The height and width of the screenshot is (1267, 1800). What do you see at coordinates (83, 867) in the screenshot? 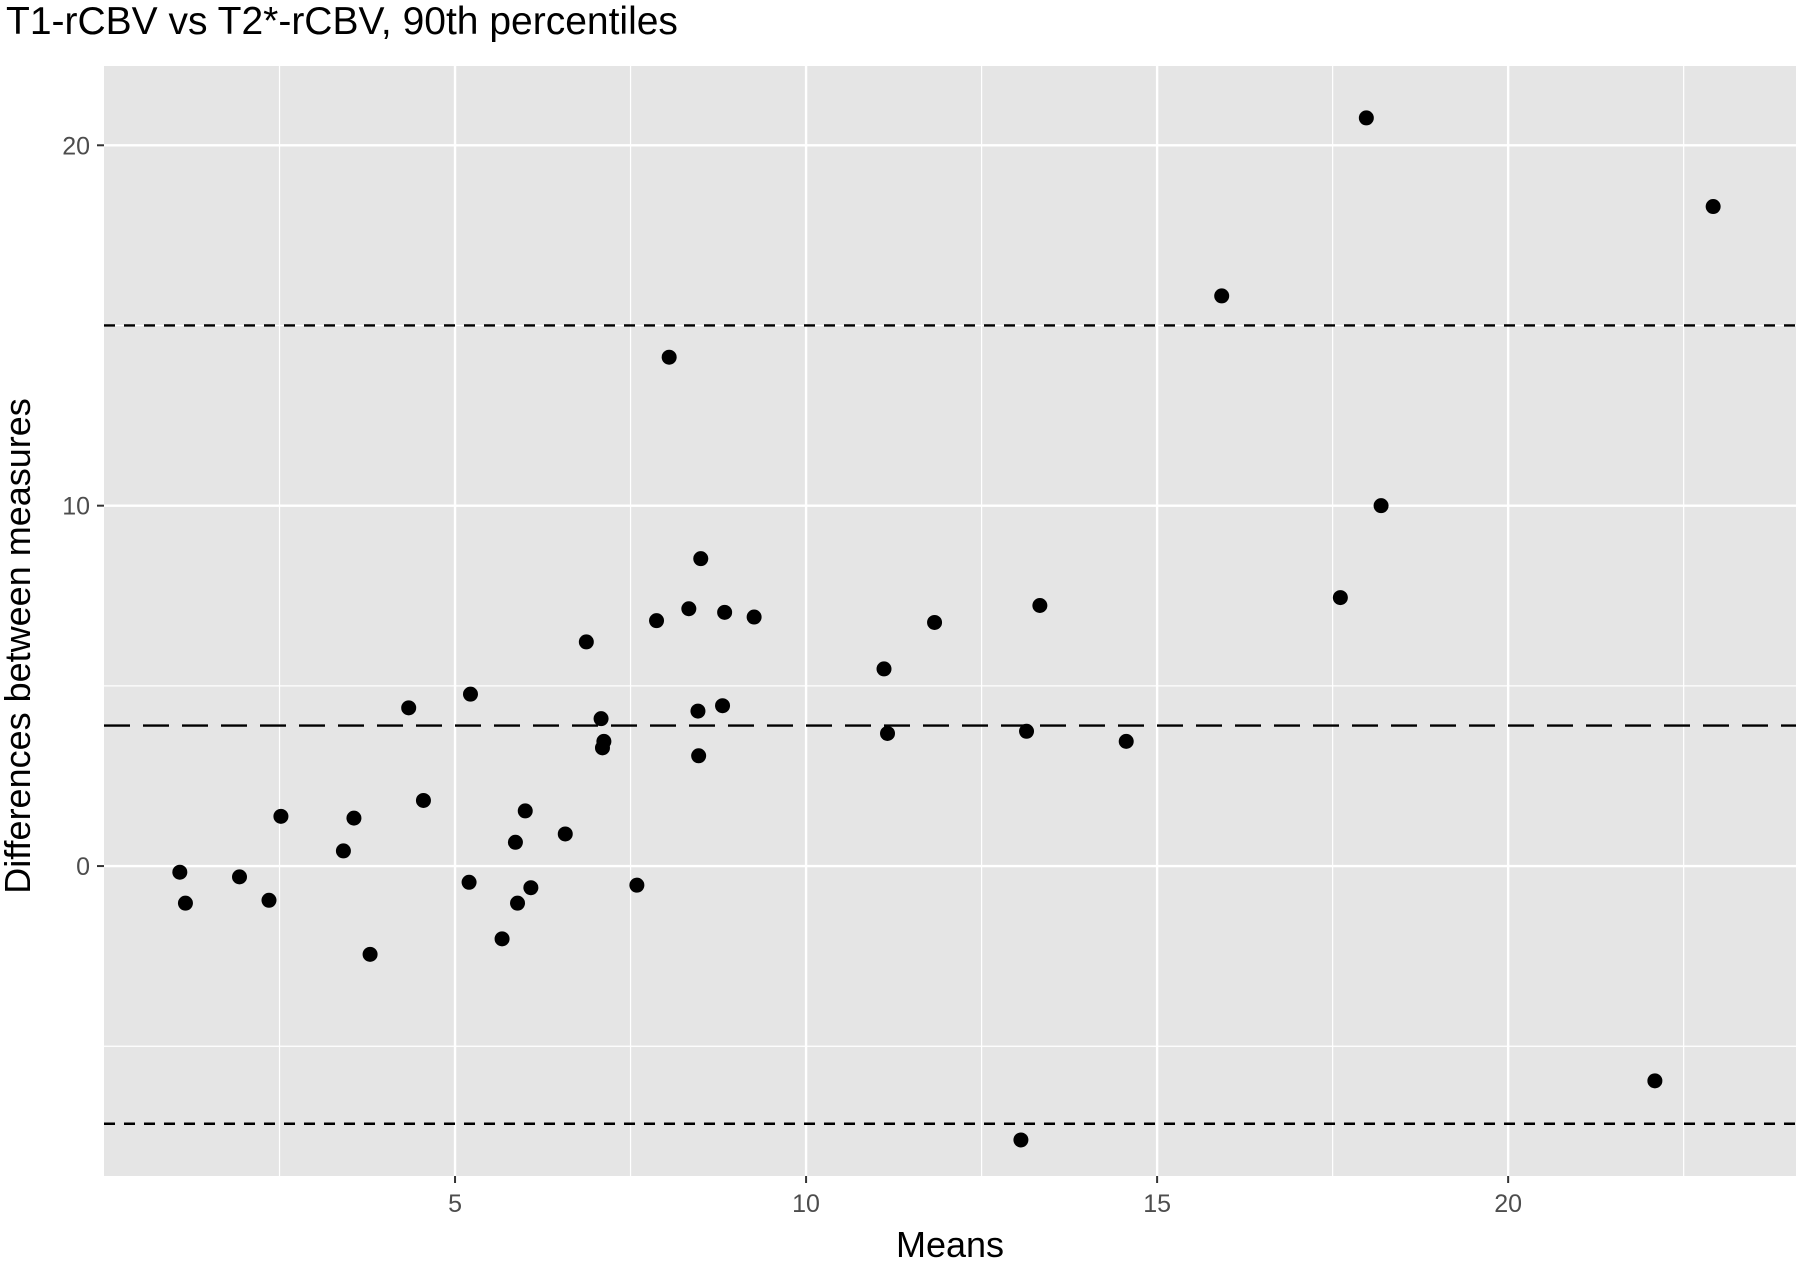
I see `y-tick-label: 0` at bounding box center [83, 867].